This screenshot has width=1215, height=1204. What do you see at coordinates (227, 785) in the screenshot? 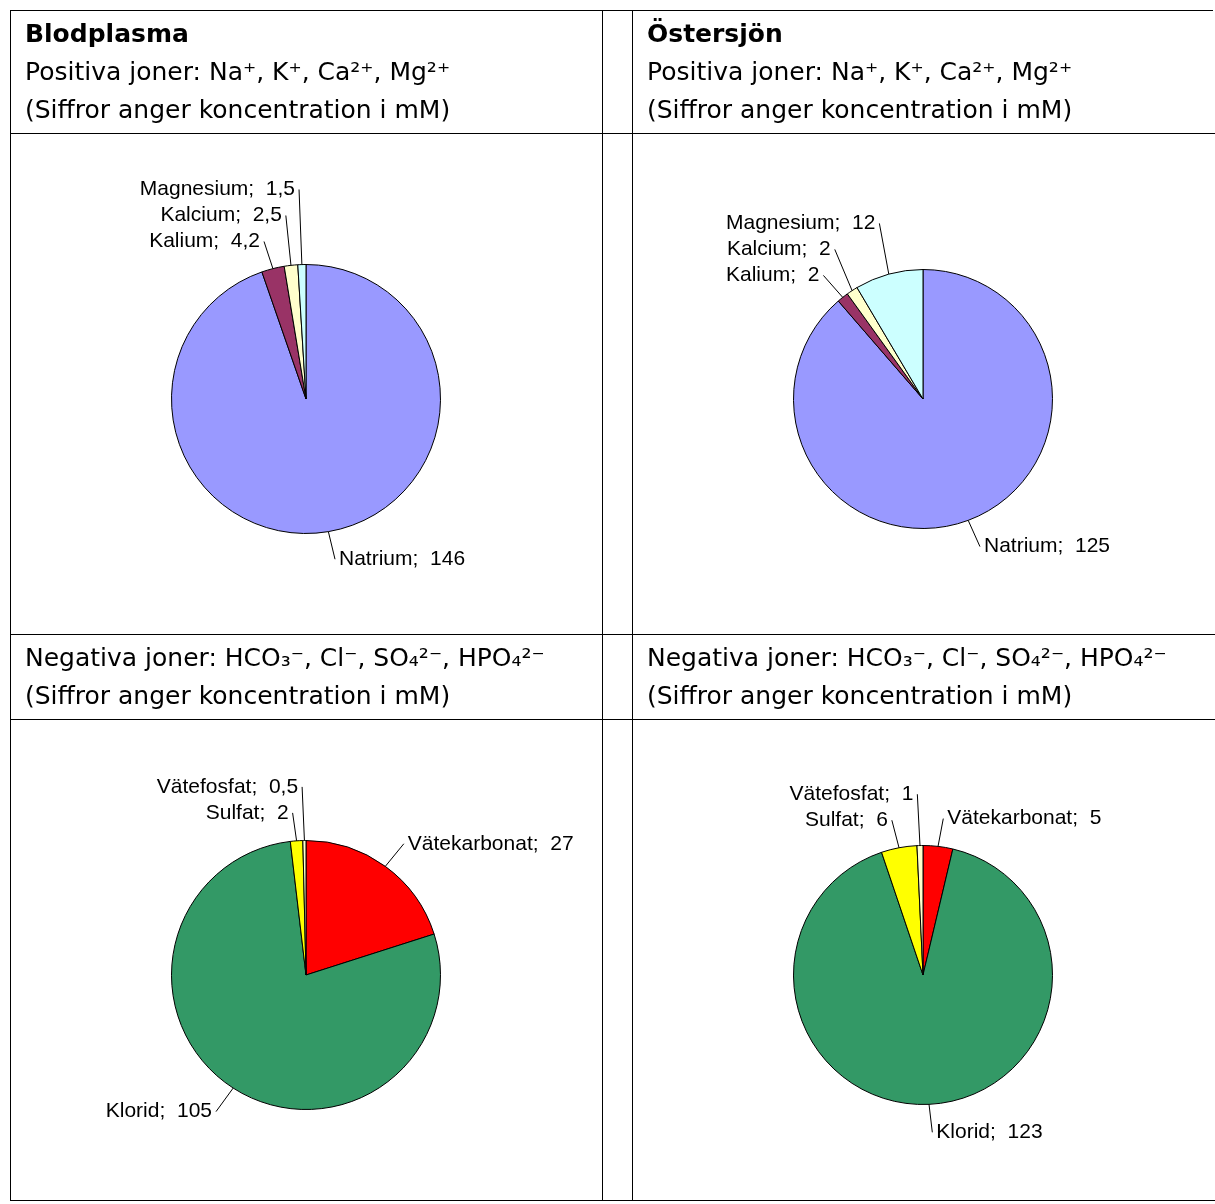
I see `slice-label: Vätefosfat; 0,5` at bounding box center [227, 785].